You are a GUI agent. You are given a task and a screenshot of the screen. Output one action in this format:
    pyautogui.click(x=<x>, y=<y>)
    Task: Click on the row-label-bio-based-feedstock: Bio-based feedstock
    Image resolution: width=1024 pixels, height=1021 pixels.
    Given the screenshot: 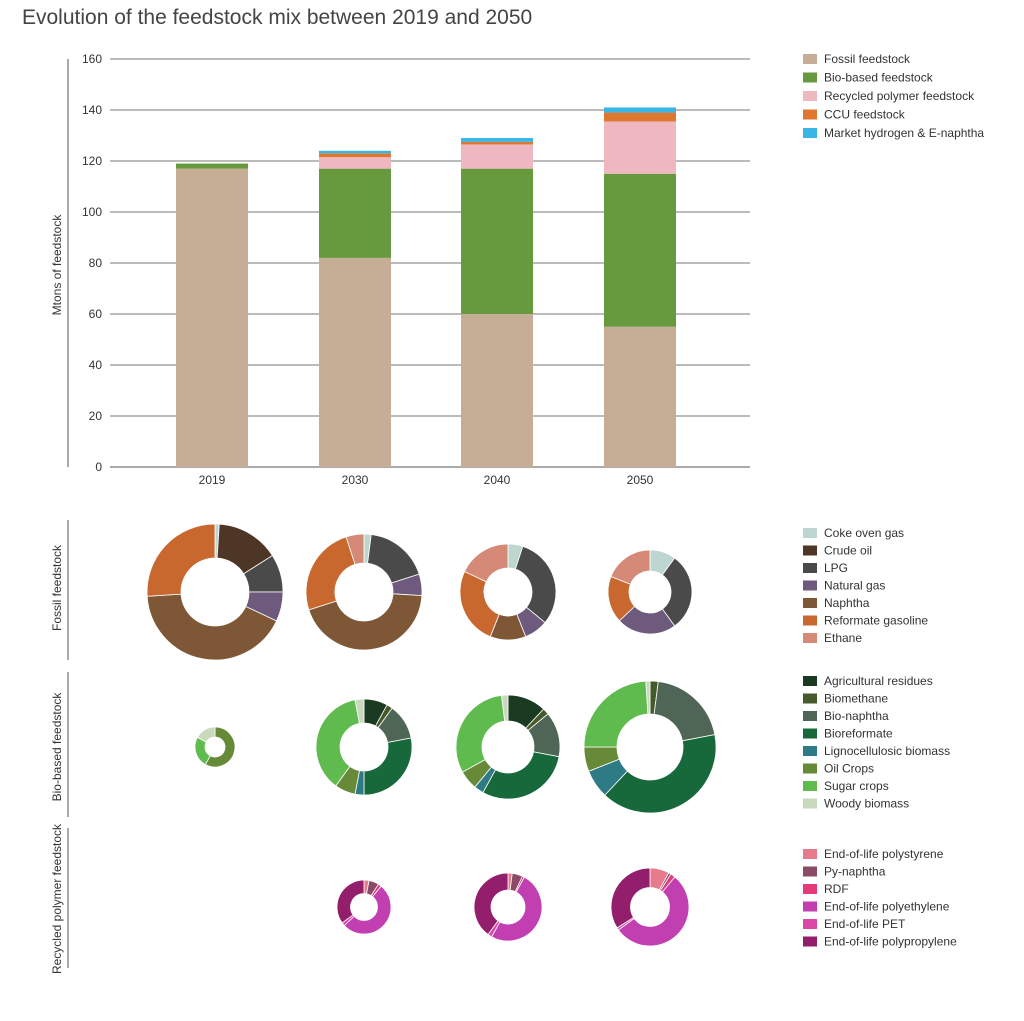 What is the action you would take?
    pyautogui.click(x=57, y=747)
    